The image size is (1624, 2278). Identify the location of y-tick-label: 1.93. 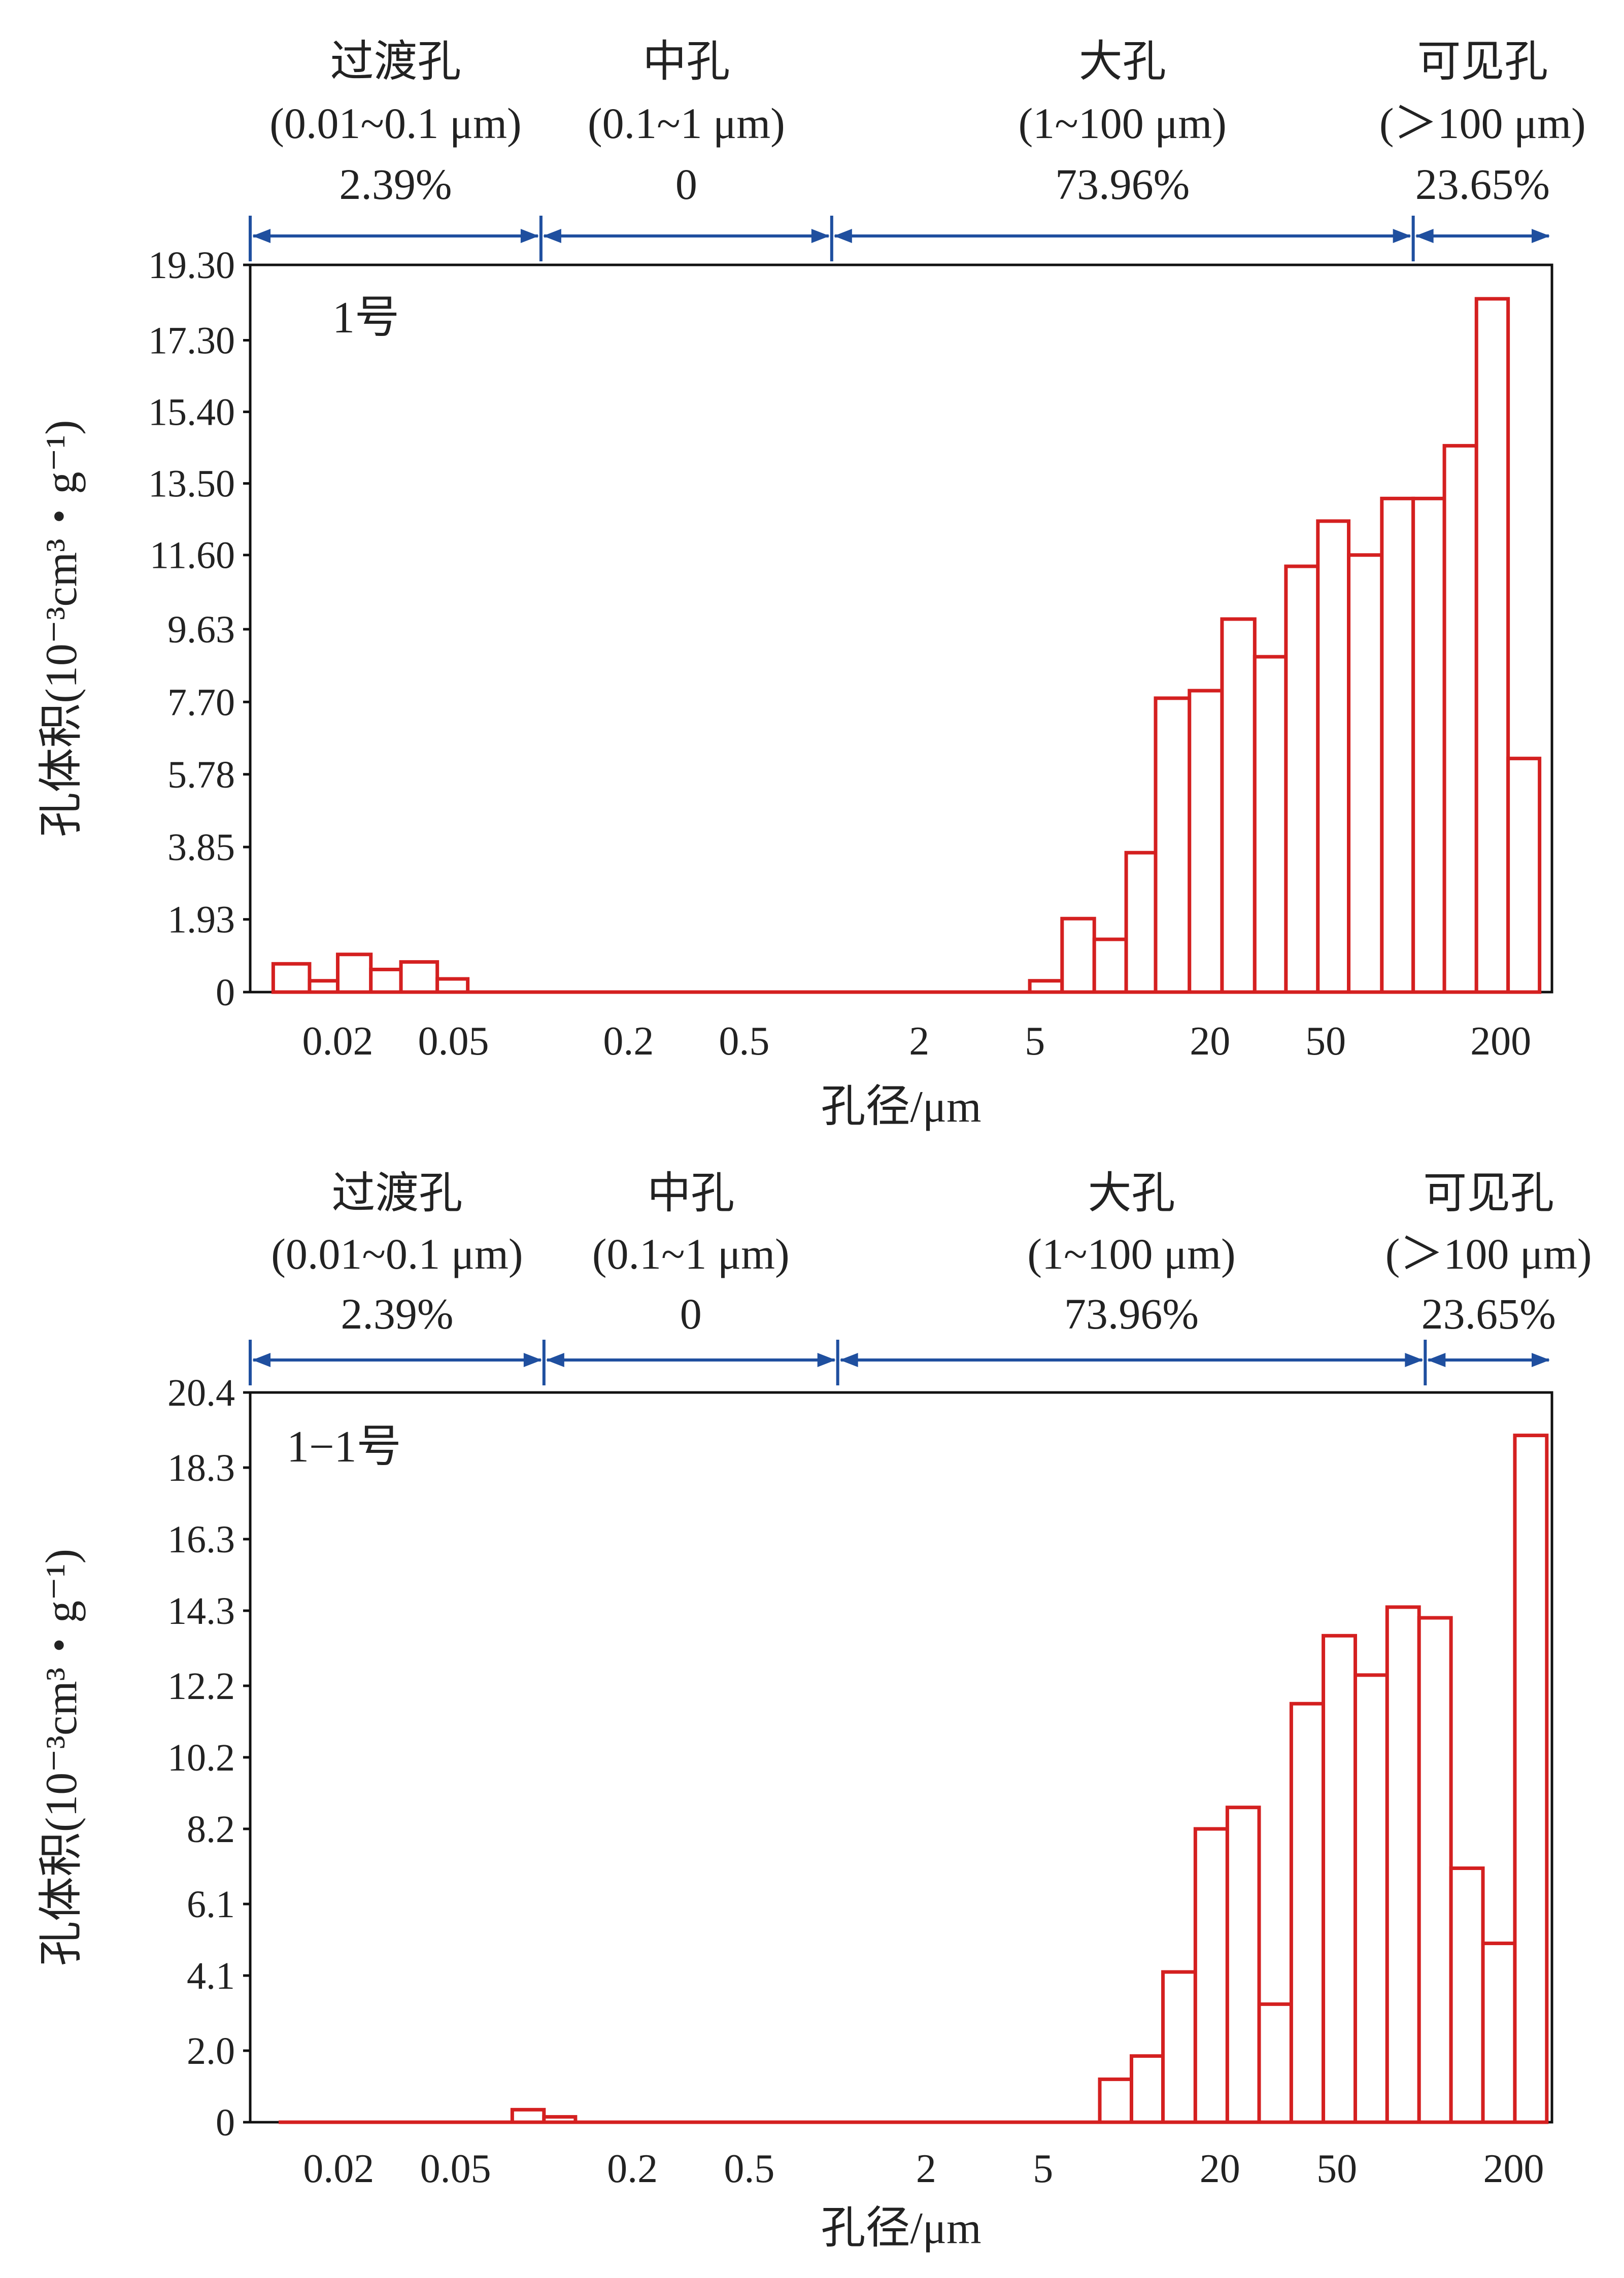
(201, 920).